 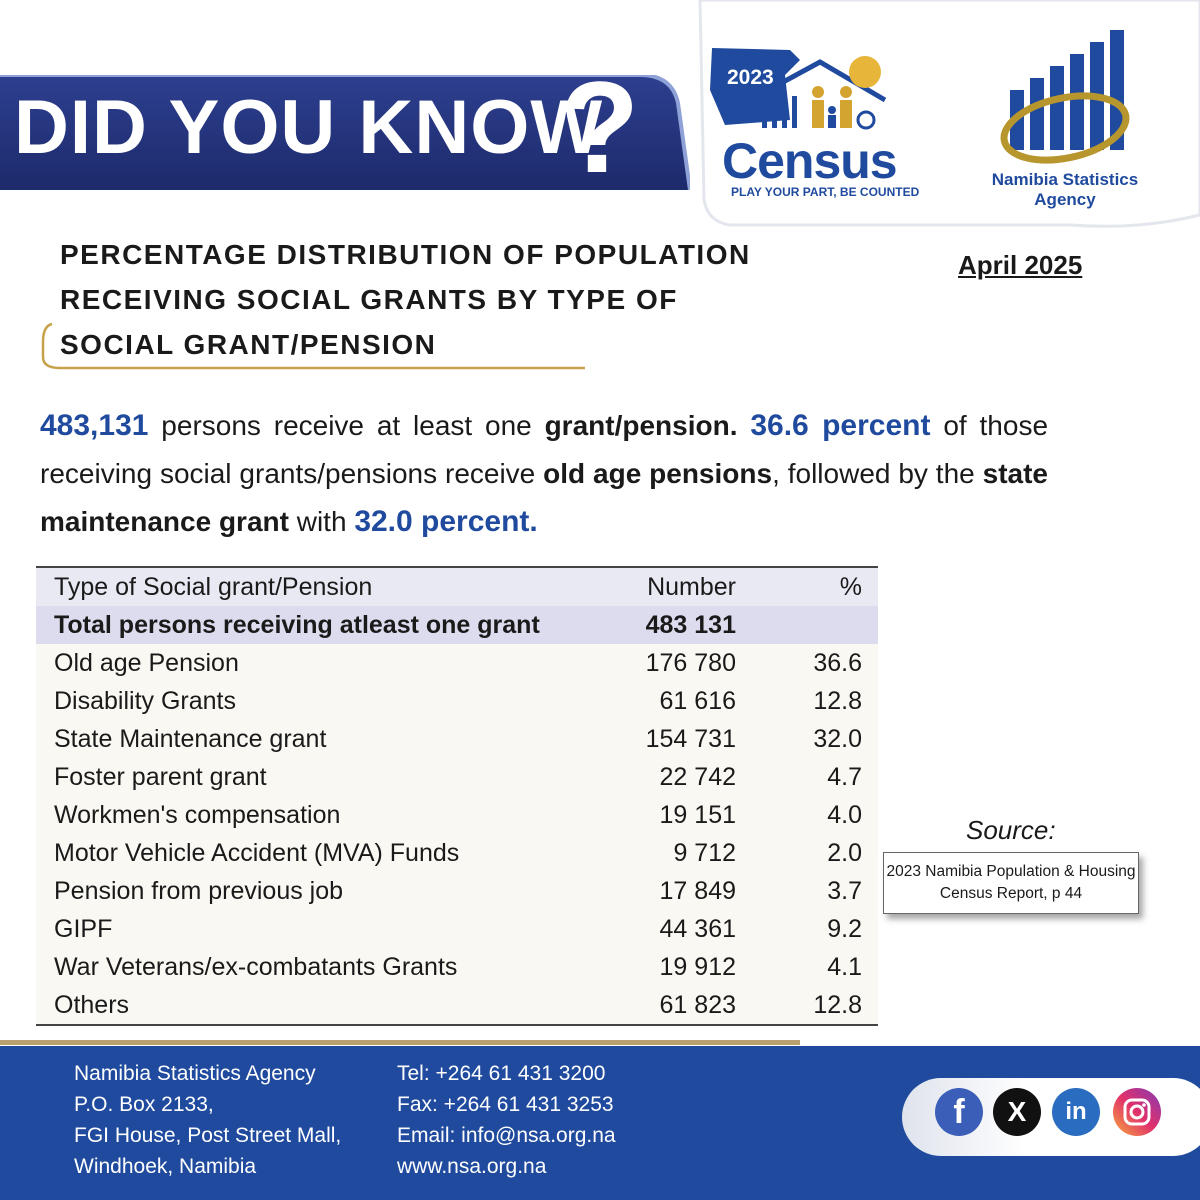 I want to click on table-cell: 19 151, so click(x=697, y=815).